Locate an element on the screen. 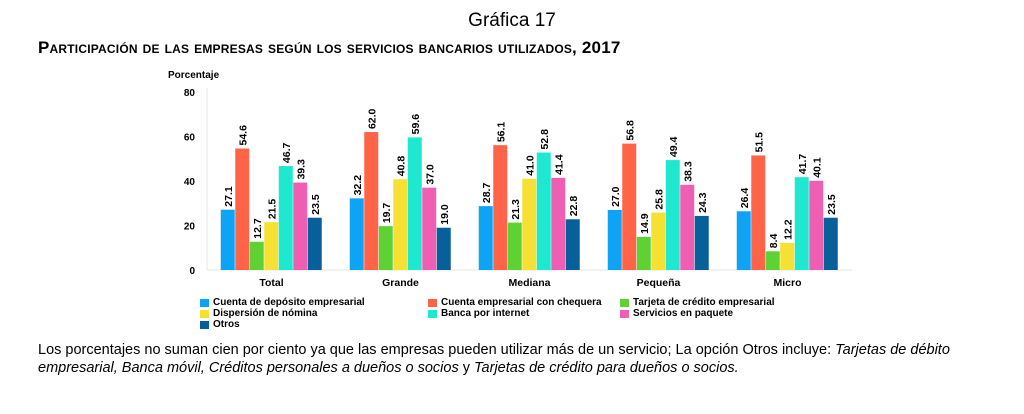  legend-item: Banca por internet is located at coordinates (478, 313).